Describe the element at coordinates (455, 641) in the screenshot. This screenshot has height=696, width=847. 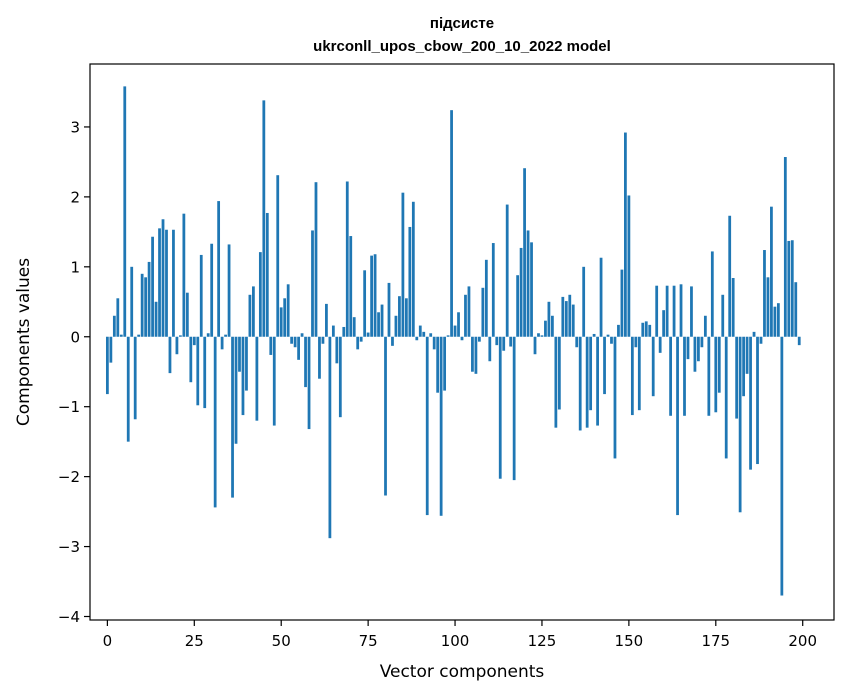
I see `x-tick-label-100: 100` at that location.